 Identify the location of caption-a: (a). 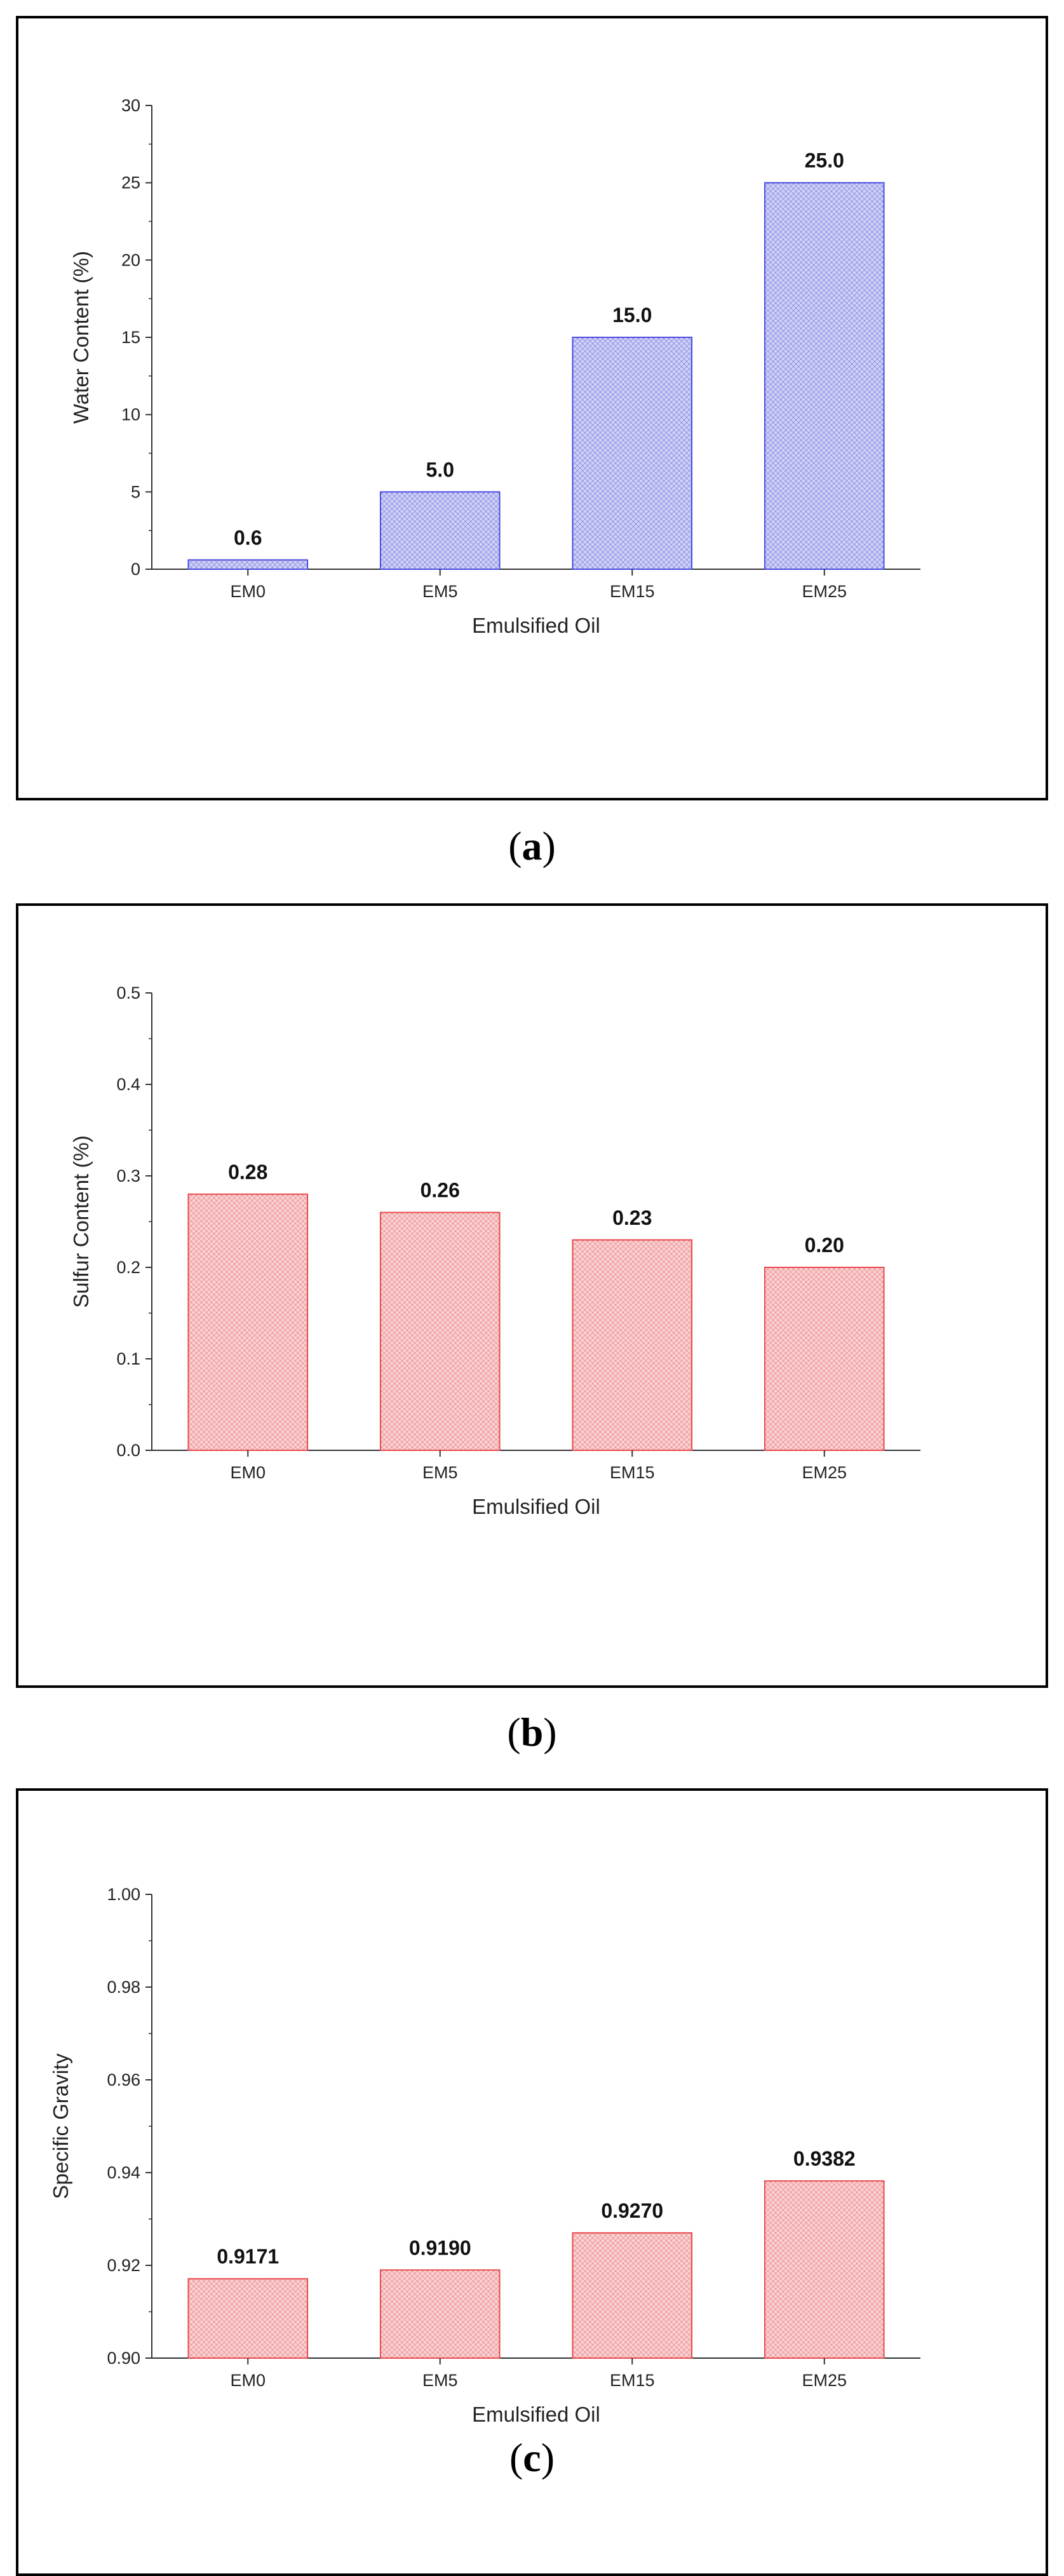
(532, 845).